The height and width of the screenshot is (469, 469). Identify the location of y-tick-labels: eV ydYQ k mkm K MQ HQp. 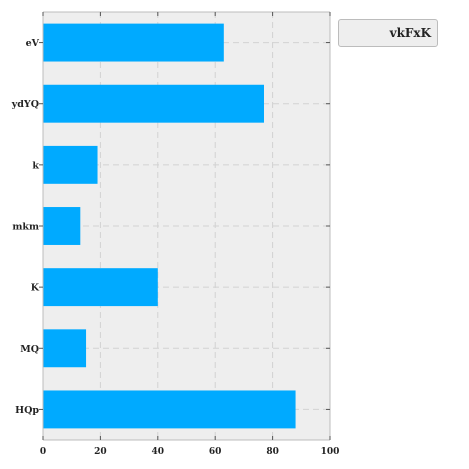
(25, 227).